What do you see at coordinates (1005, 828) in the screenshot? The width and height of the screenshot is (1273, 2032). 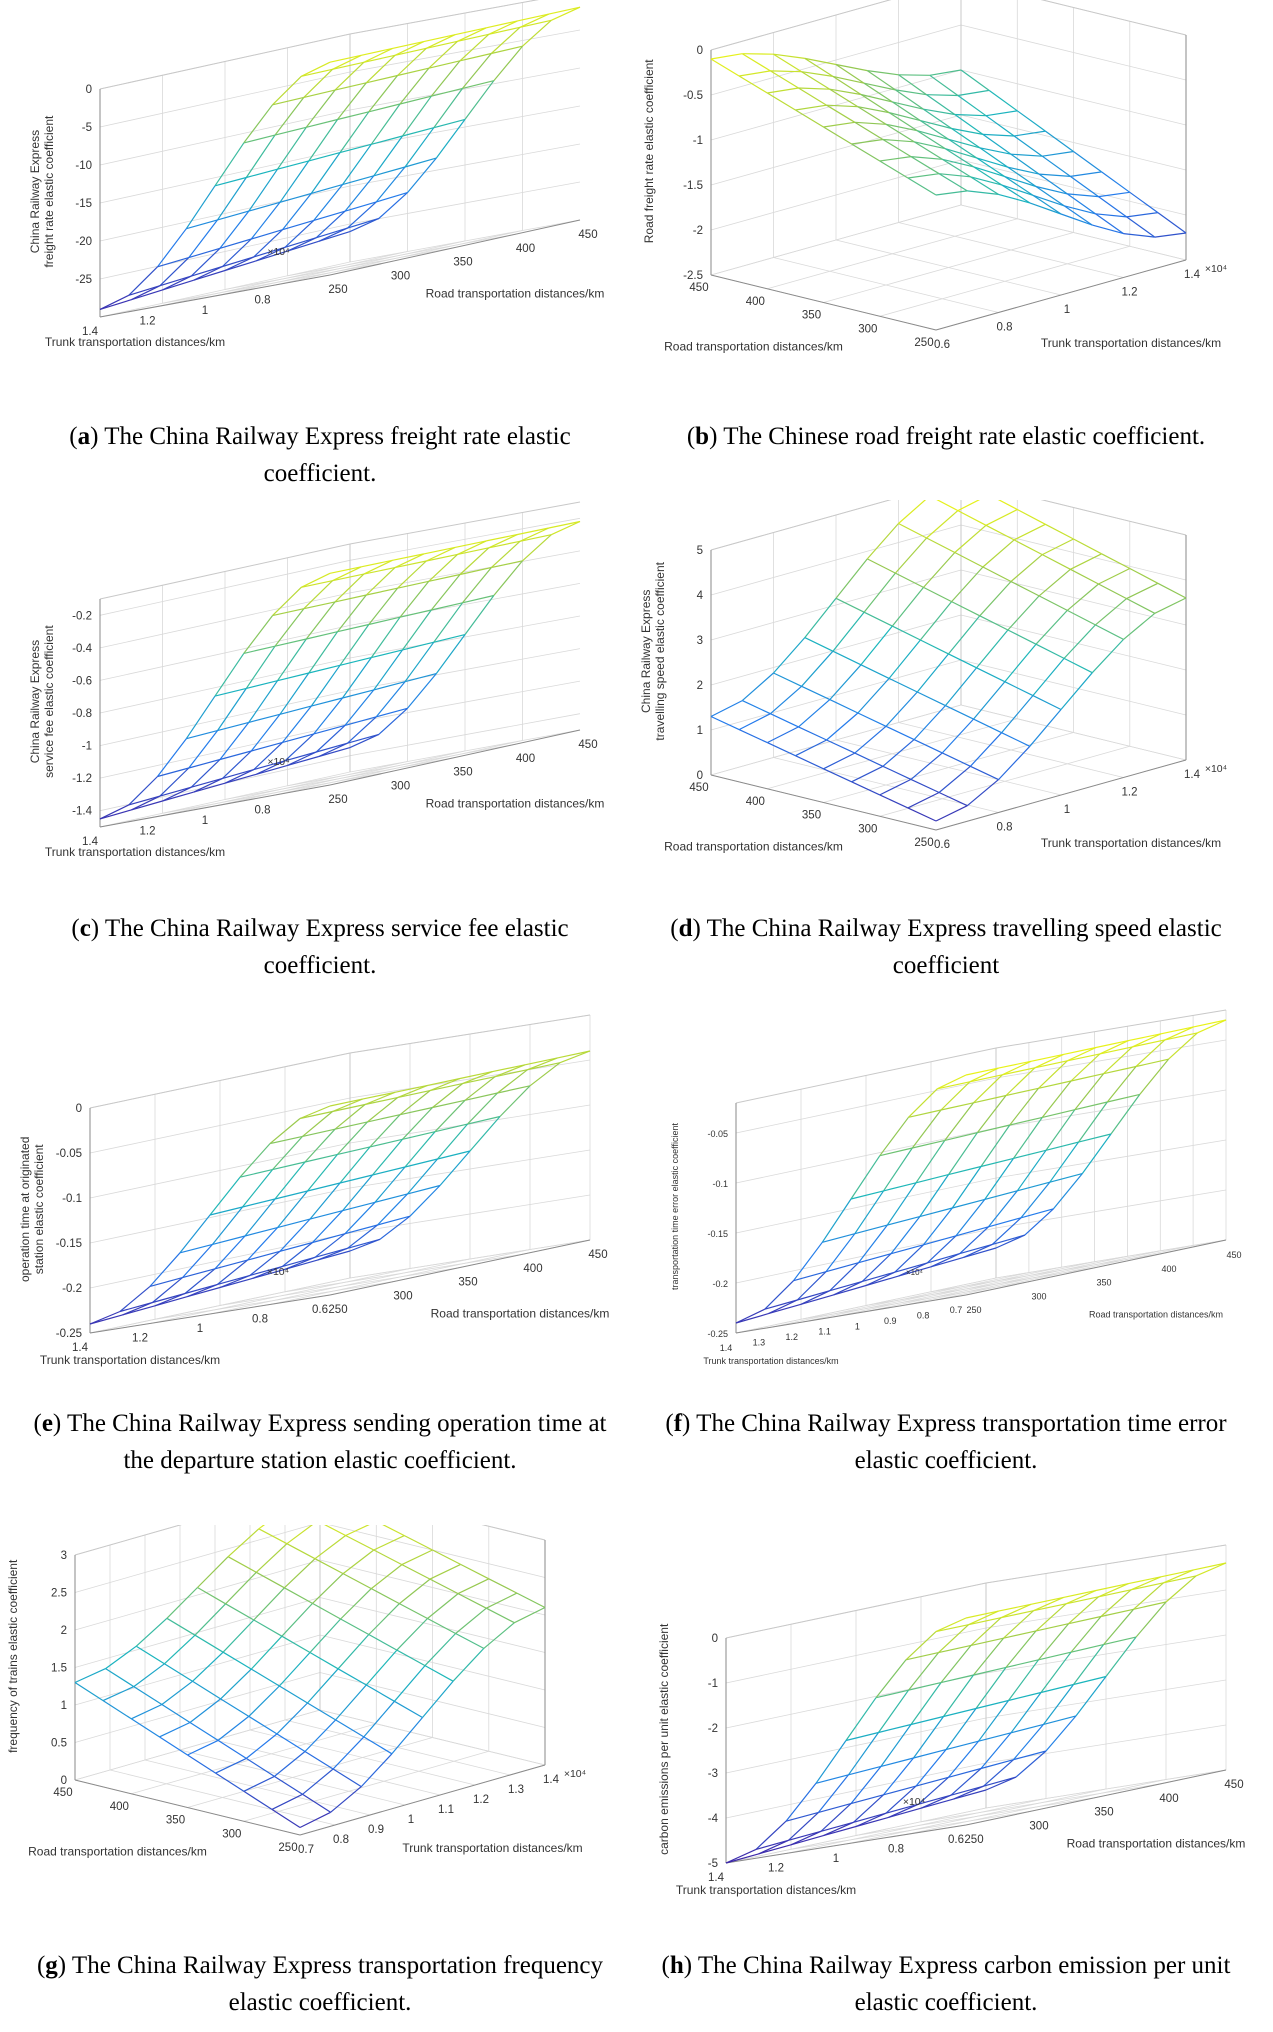 I see `x-tick-label: 0.8` at bounding box center [1005, 828].